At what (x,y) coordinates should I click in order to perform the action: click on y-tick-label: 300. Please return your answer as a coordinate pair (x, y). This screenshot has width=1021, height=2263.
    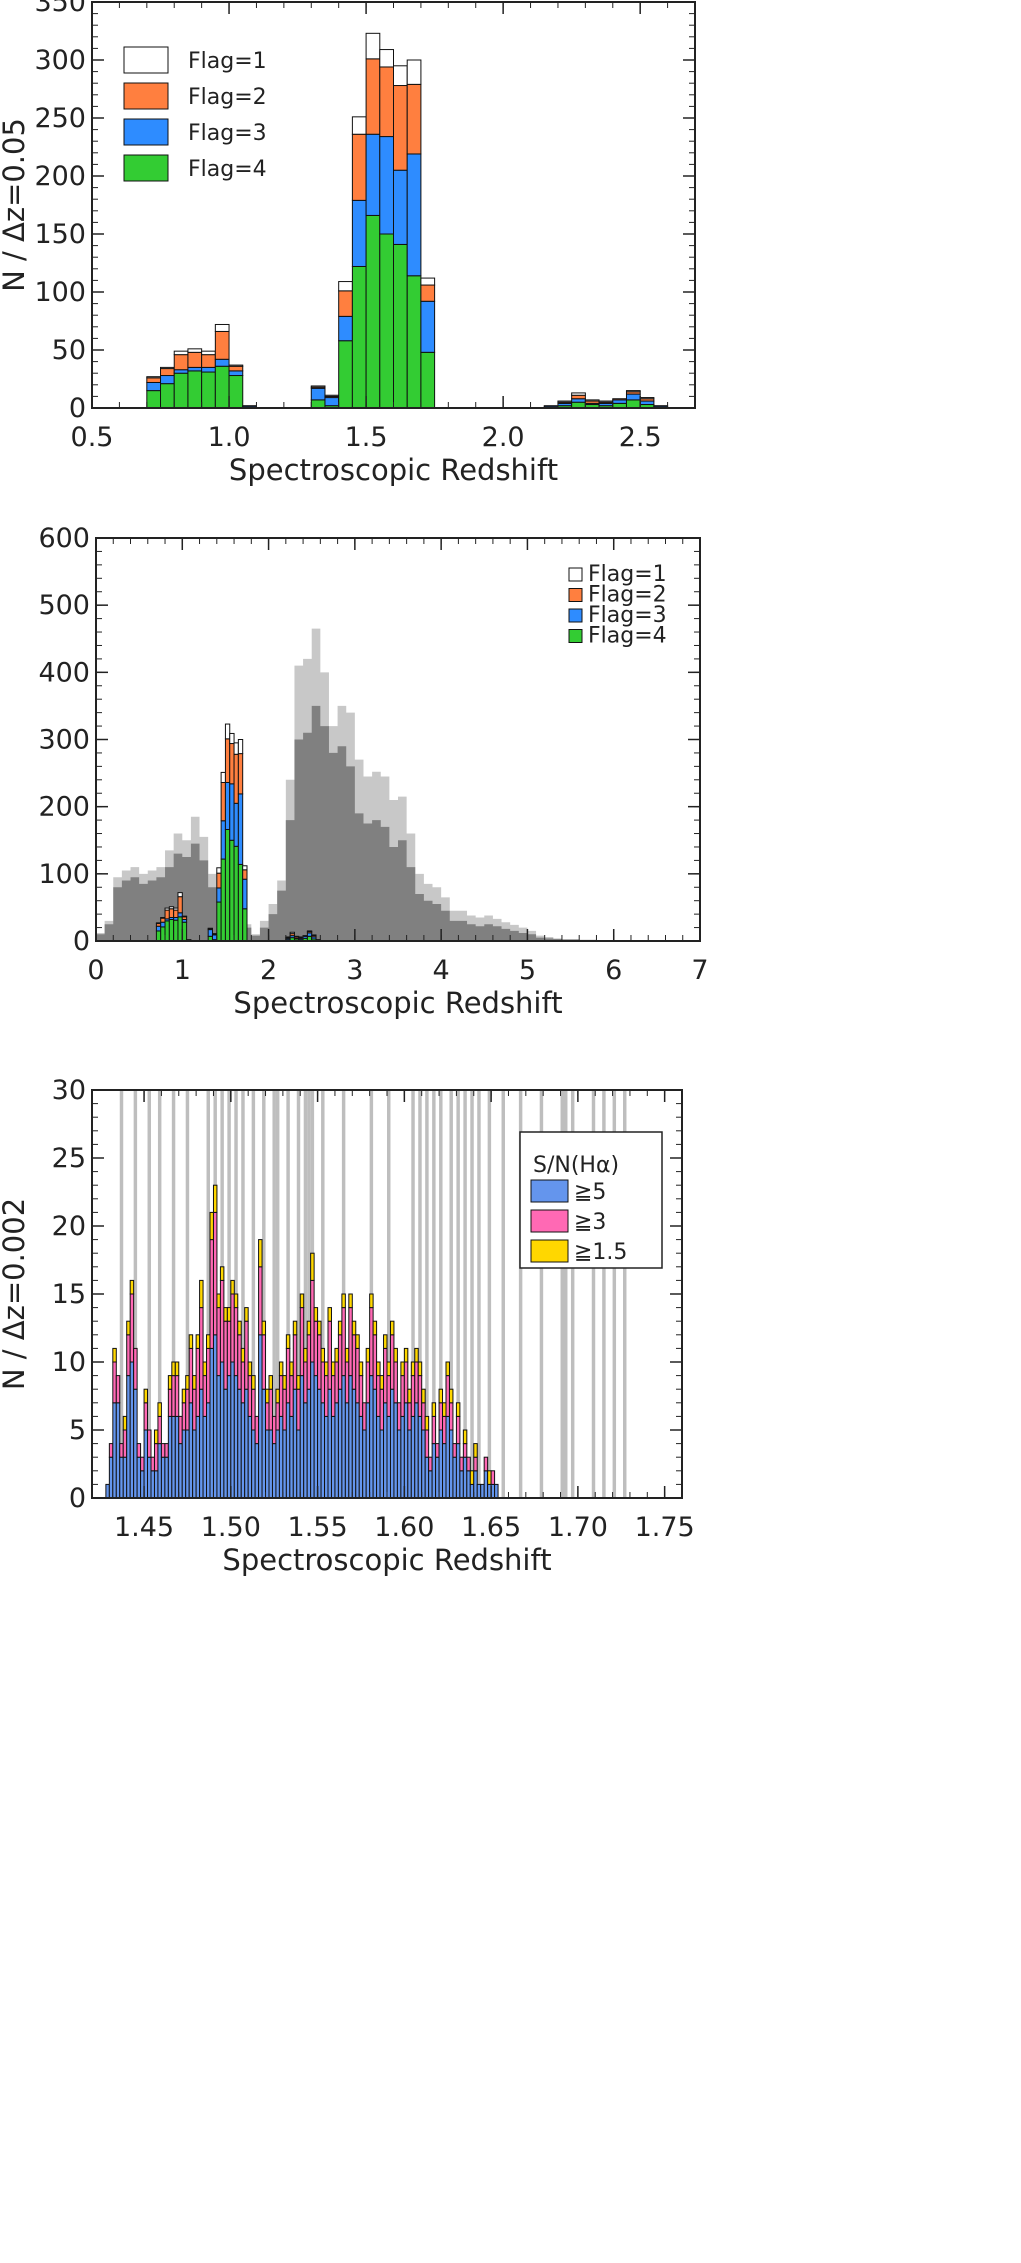
    Looking at the image, I should click on (60, 60).